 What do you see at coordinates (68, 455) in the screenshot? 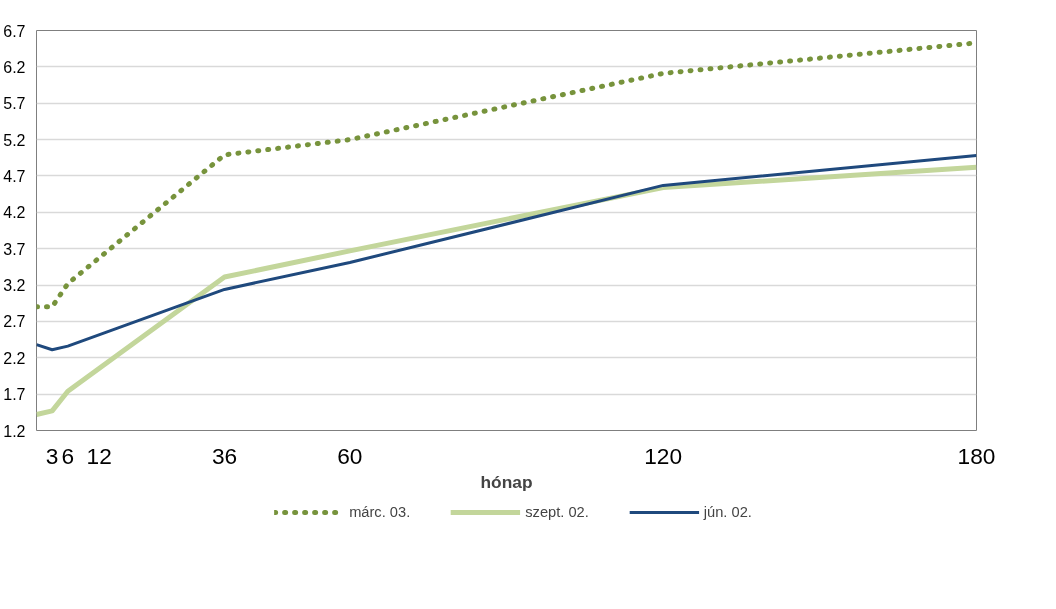
I see `x-tick-label: 6` at bounding box center [68, 455].